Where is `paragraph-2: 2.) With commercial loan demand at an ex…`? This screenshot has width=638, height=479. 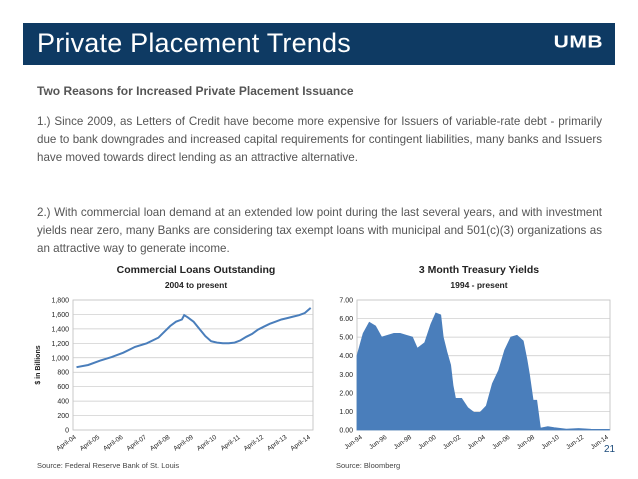 paragraph-2: 2.) With commercial loan demand at an ex… is located at coordinates (319, 230).